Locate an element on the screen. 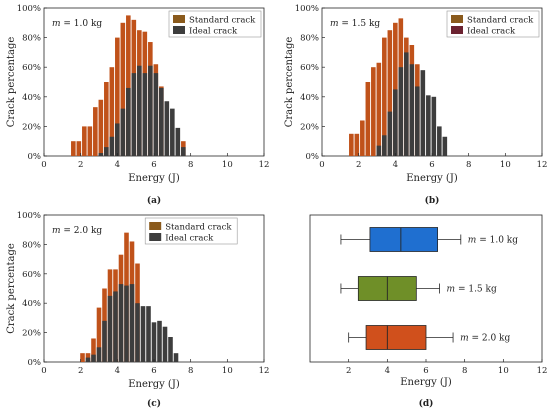 The image size is (550, 414). panel-caption: (a) is located at coordinates (154, 200).